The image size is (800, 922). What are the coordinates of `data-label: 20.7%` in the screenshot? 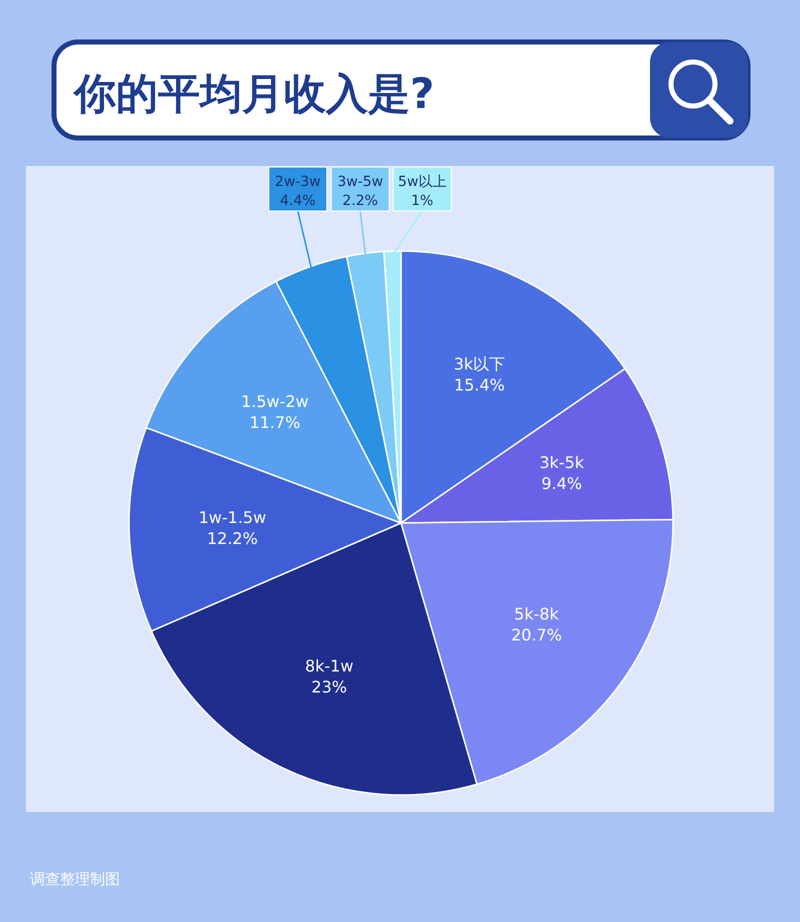 It's located at (536, 634).